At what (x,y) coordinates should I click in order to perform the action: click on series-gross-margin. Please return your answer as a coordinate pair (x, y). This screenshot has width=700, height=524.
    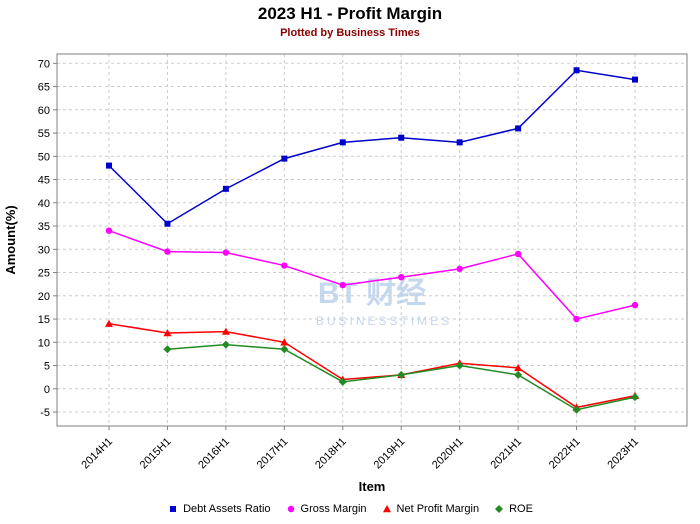
    Looking at the image, I should click on (372, 275).